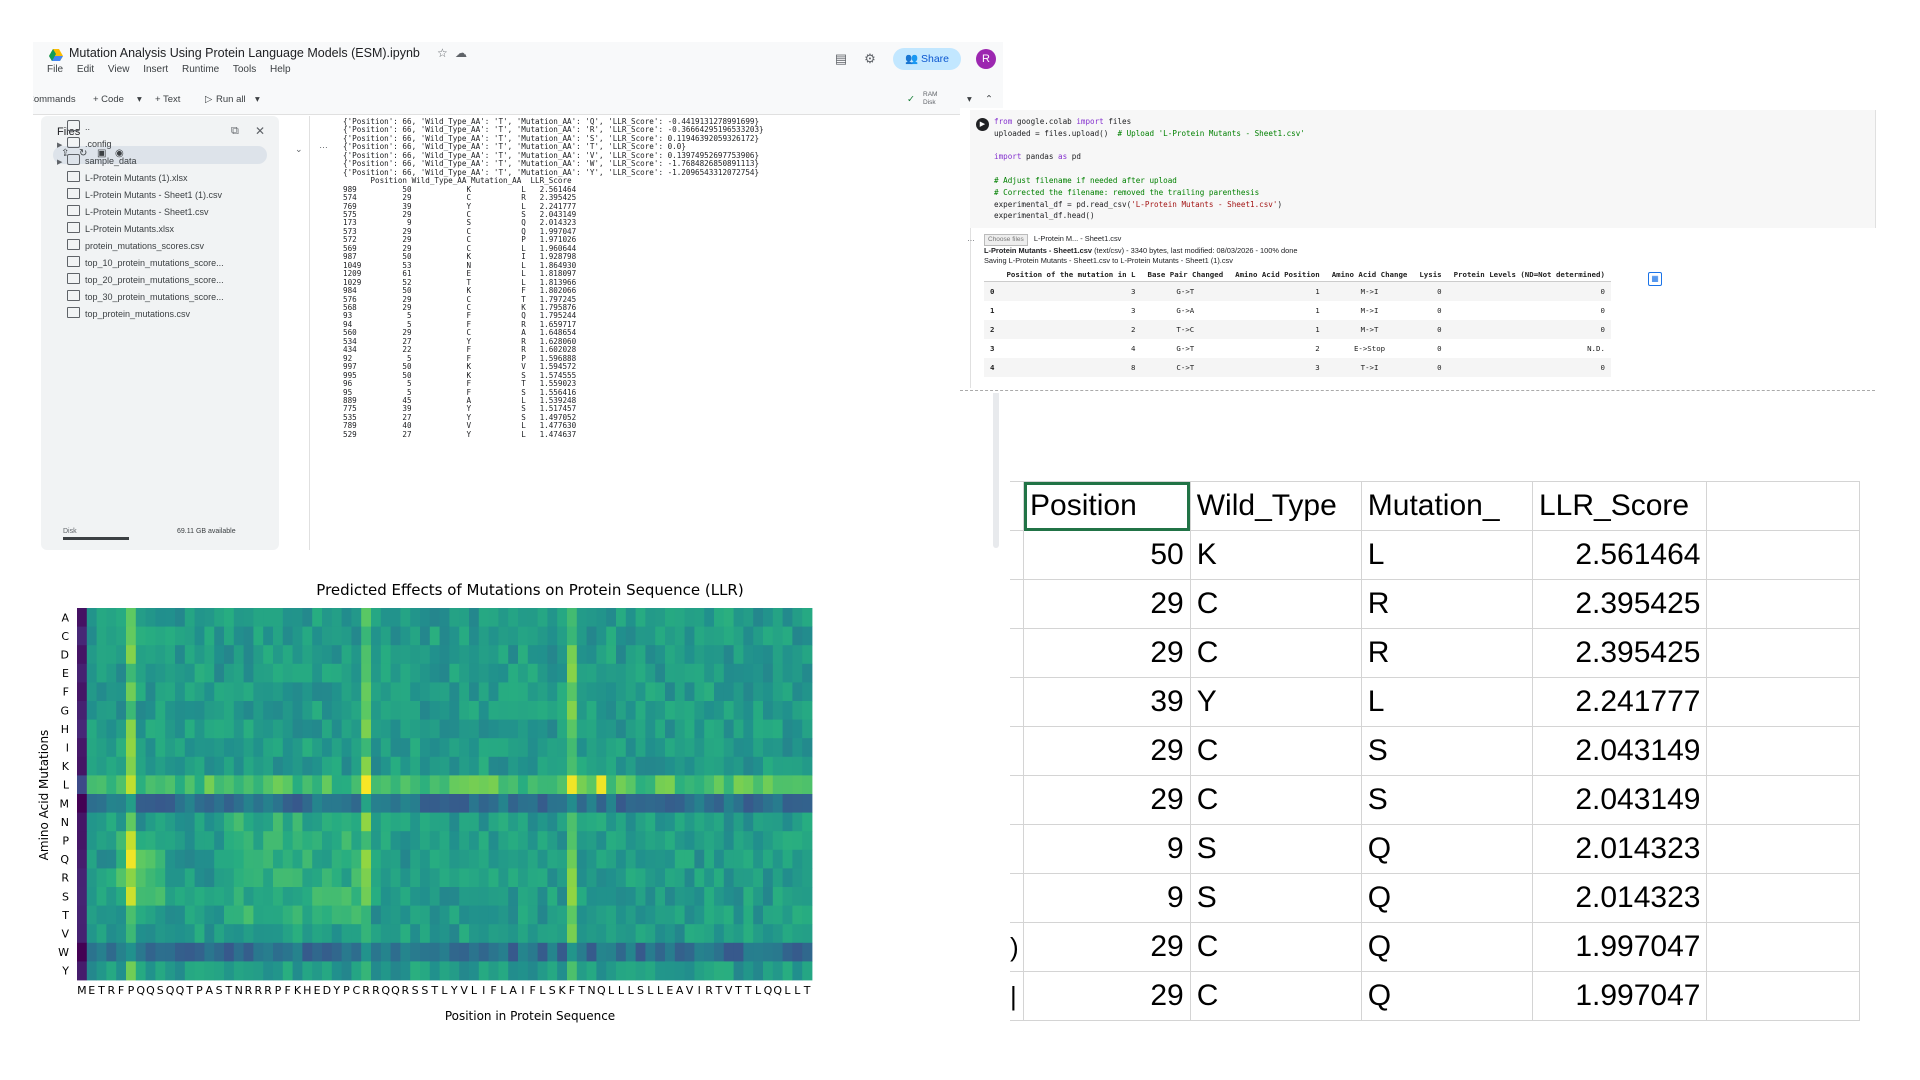  What do you see at coordinates (1275, 506) in the screenshot?
I see `sheet-header-cell: Wild_Type` at bounding box center [1275, 506].